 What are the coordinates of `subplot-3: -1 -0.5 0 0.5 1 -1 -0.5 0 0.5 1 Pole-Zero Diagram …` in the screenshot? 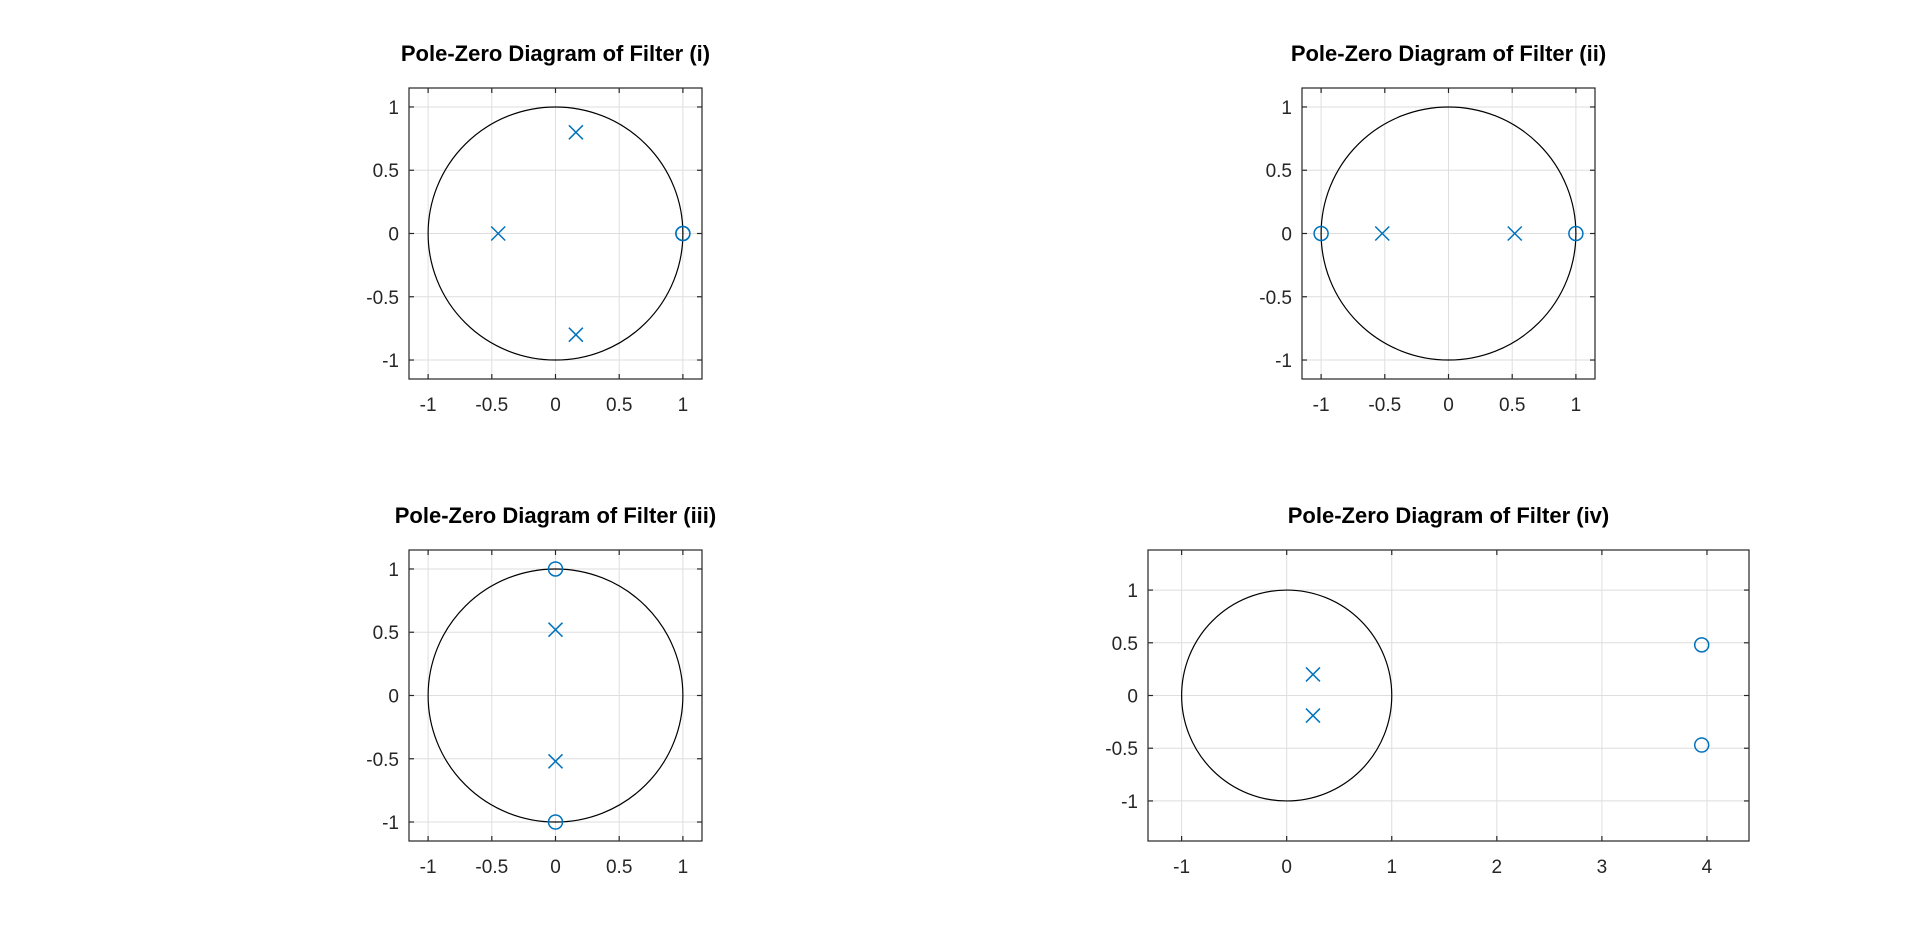 It's located at (541, 690).